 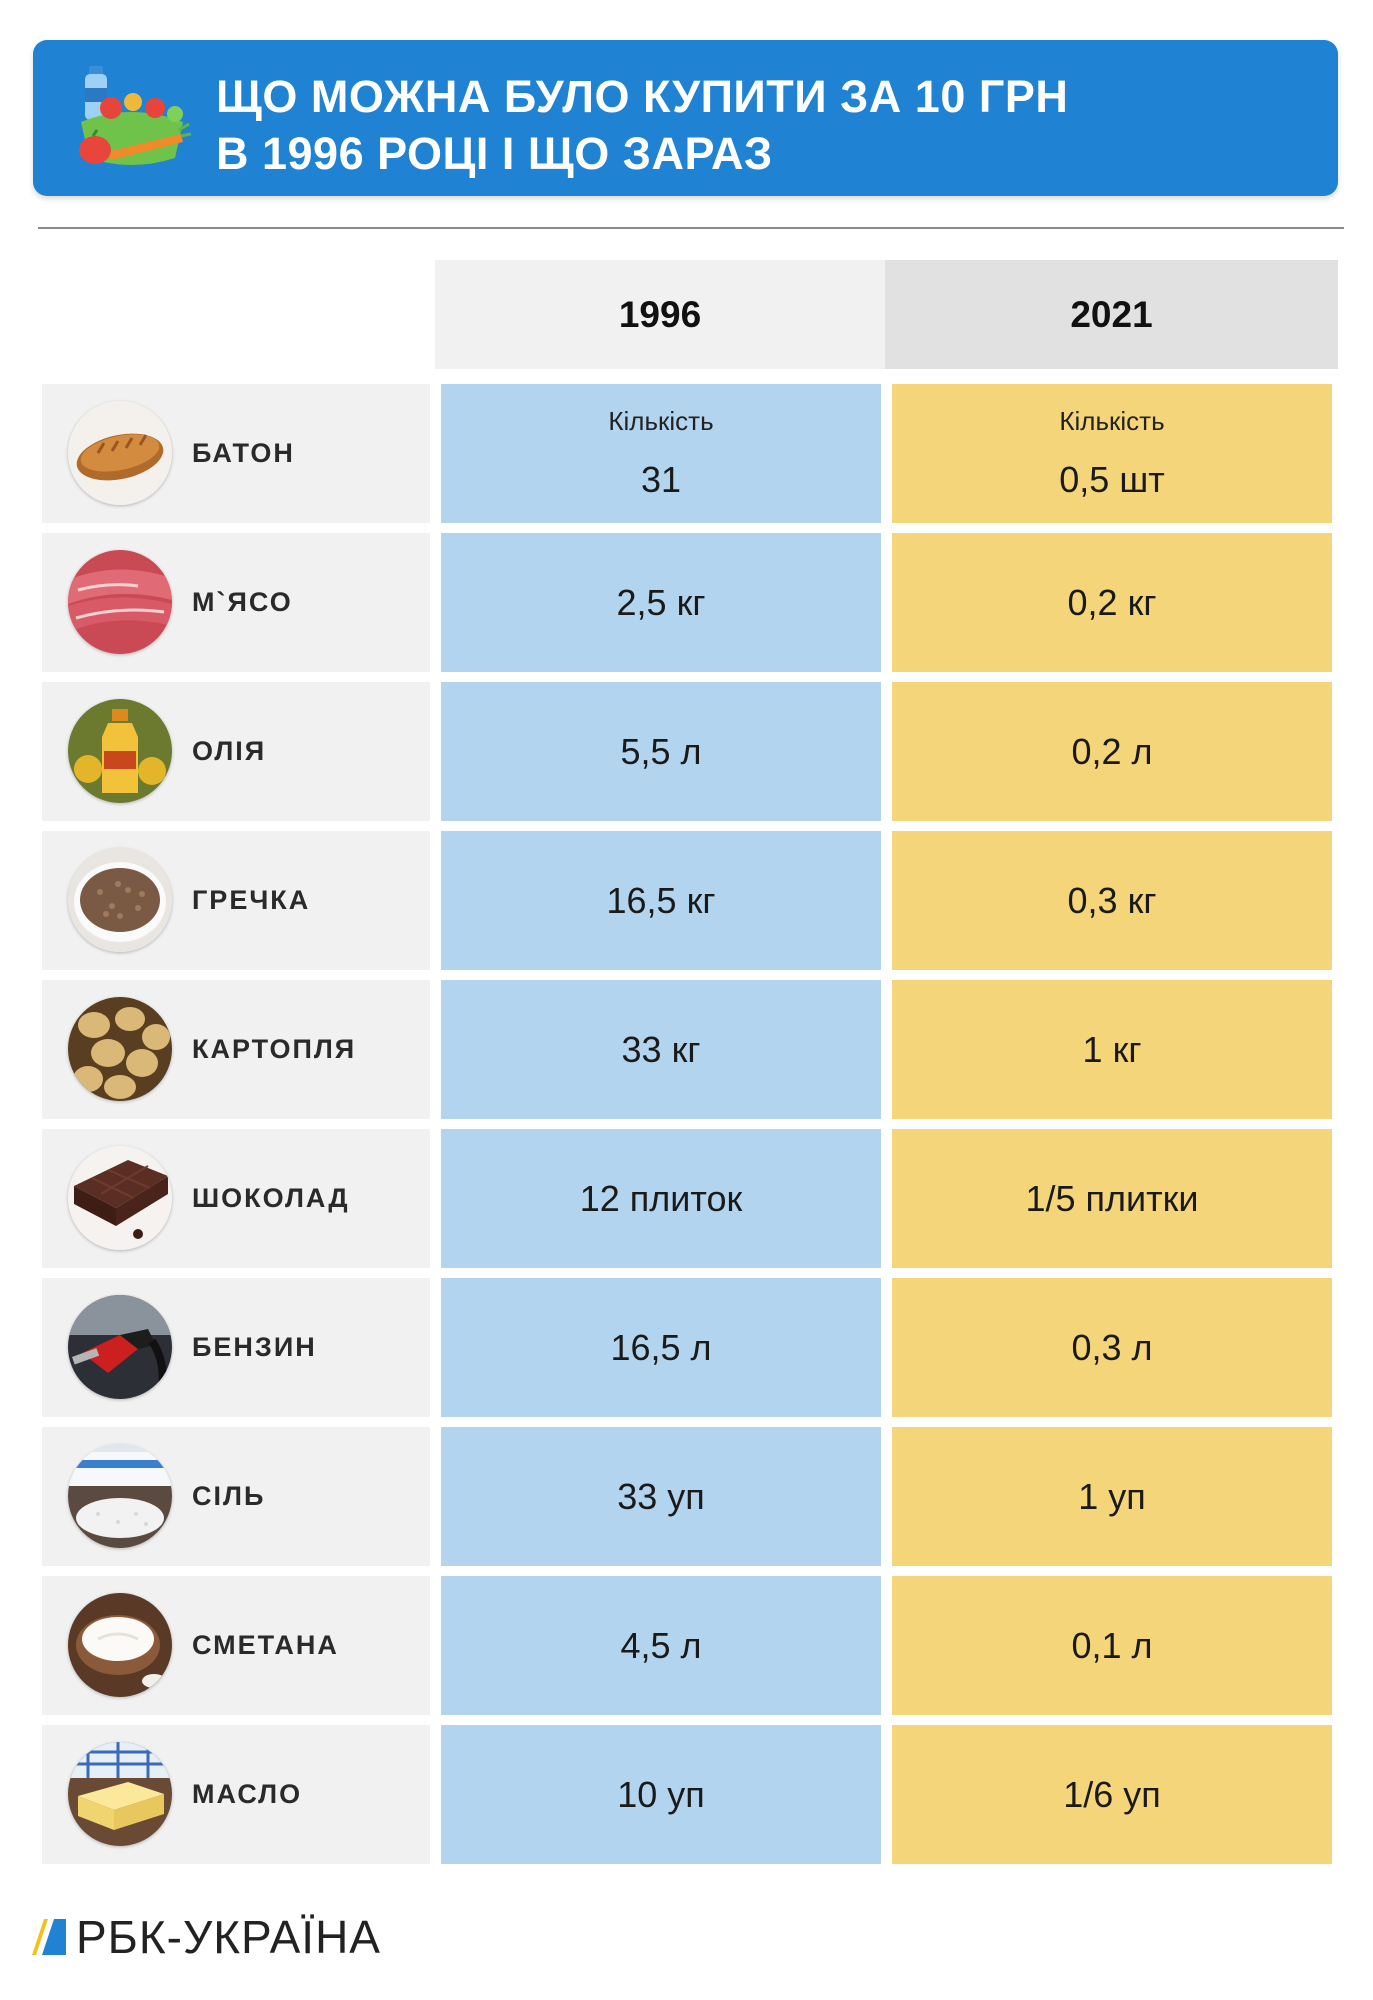 I want to click on item-cell: ОЛІЯ, so click(x=236, y=751).